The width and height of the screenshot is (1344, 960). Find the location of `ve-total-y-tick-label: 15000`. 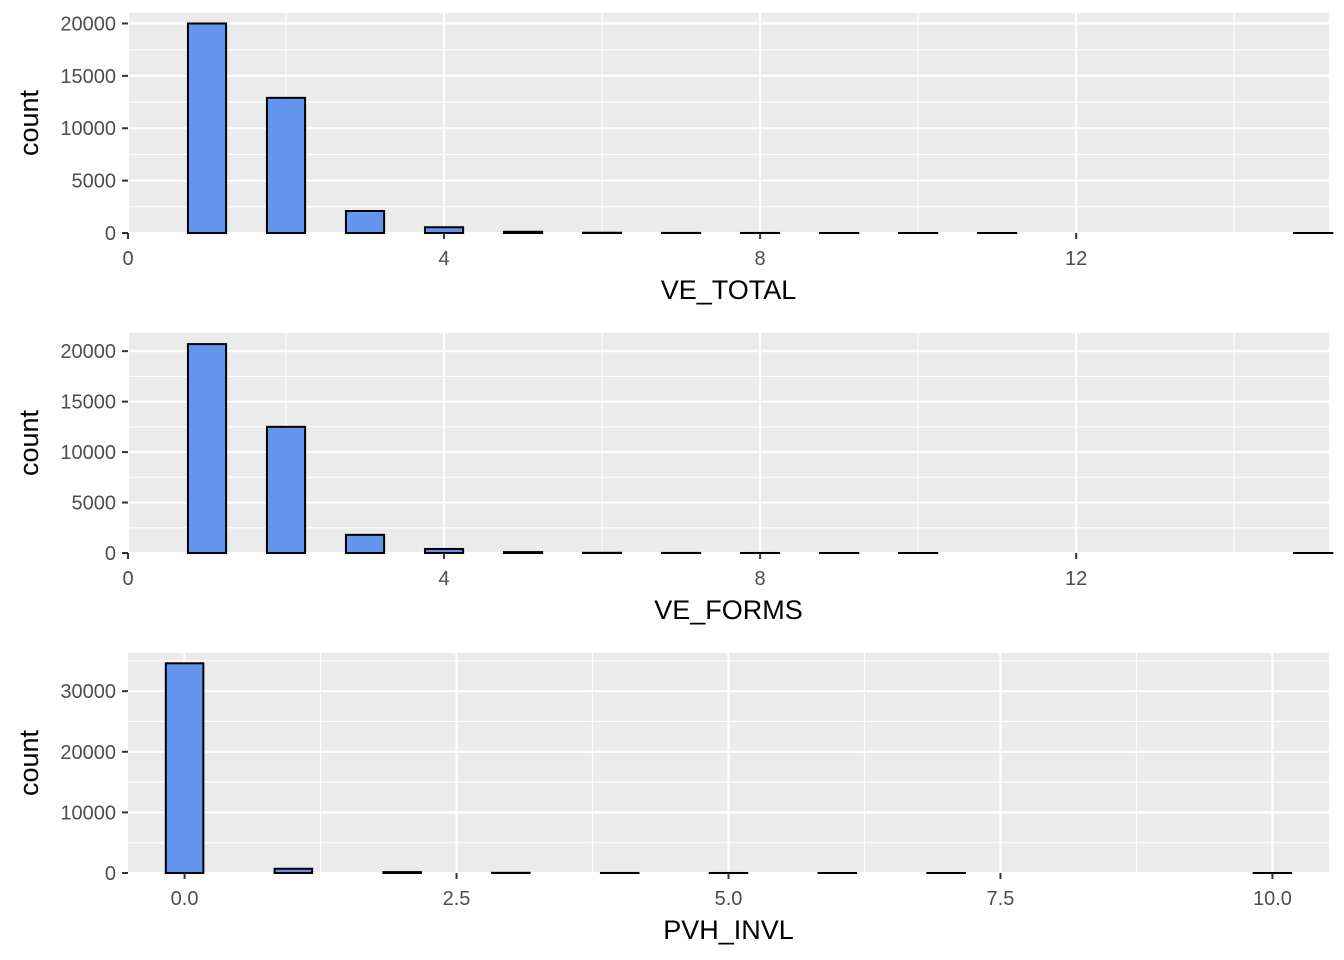

ve-total-y-tick-label: 15000 is located at coordinates (88, 77).